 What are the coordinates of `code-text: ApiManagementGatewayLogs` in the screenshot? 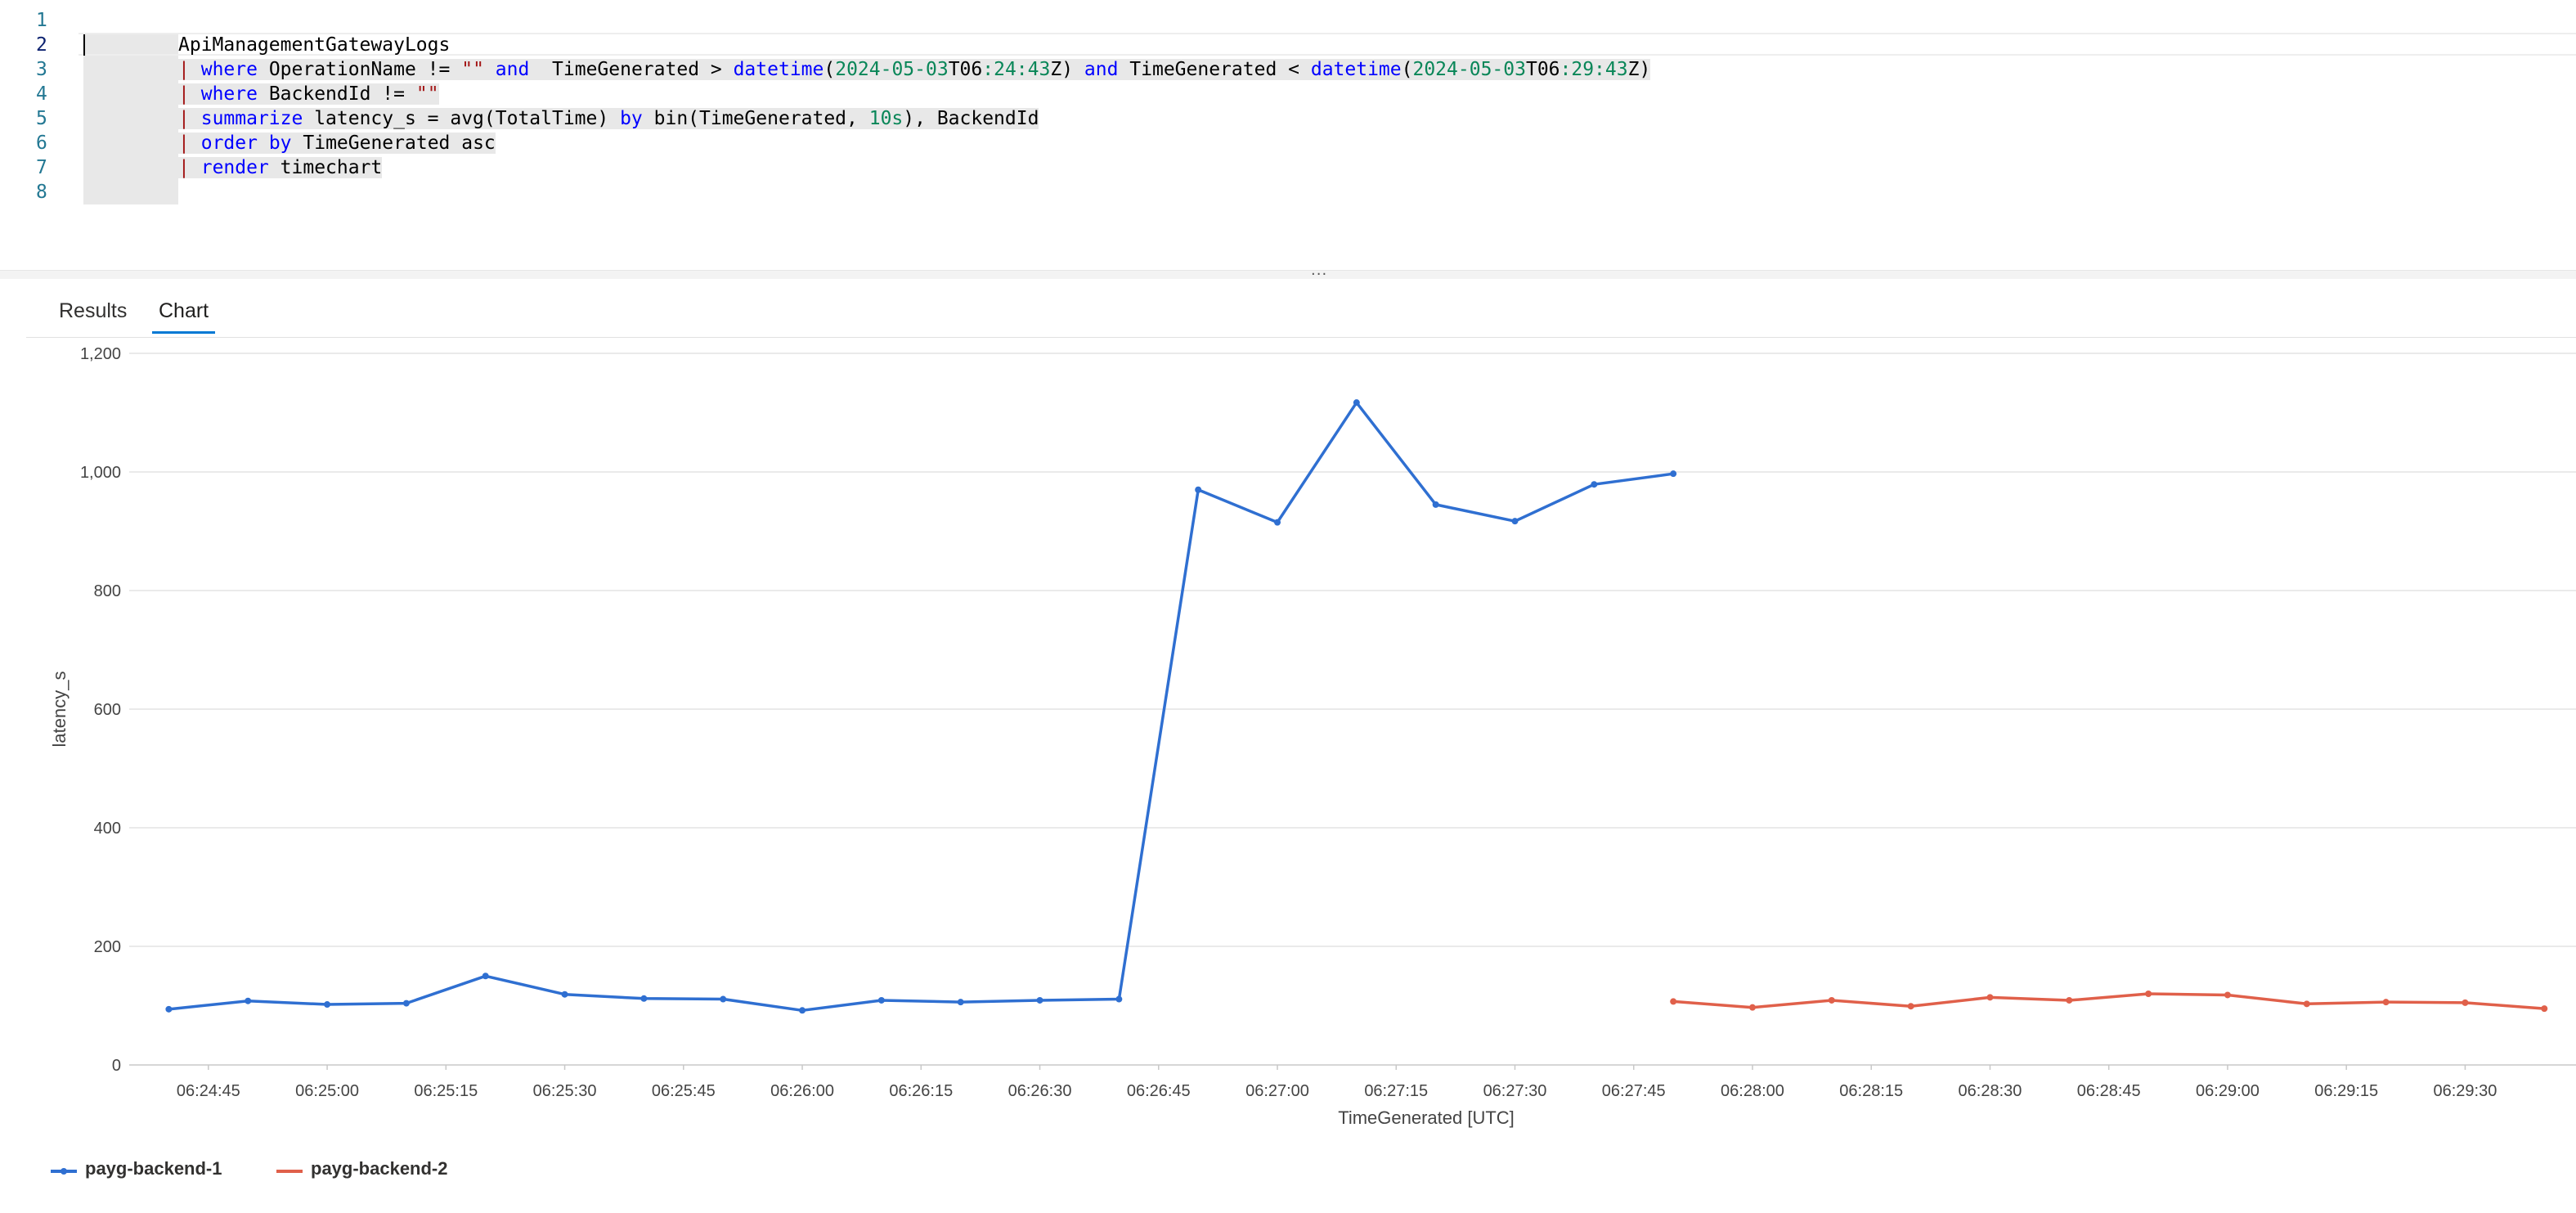 It's located at (314, 45).